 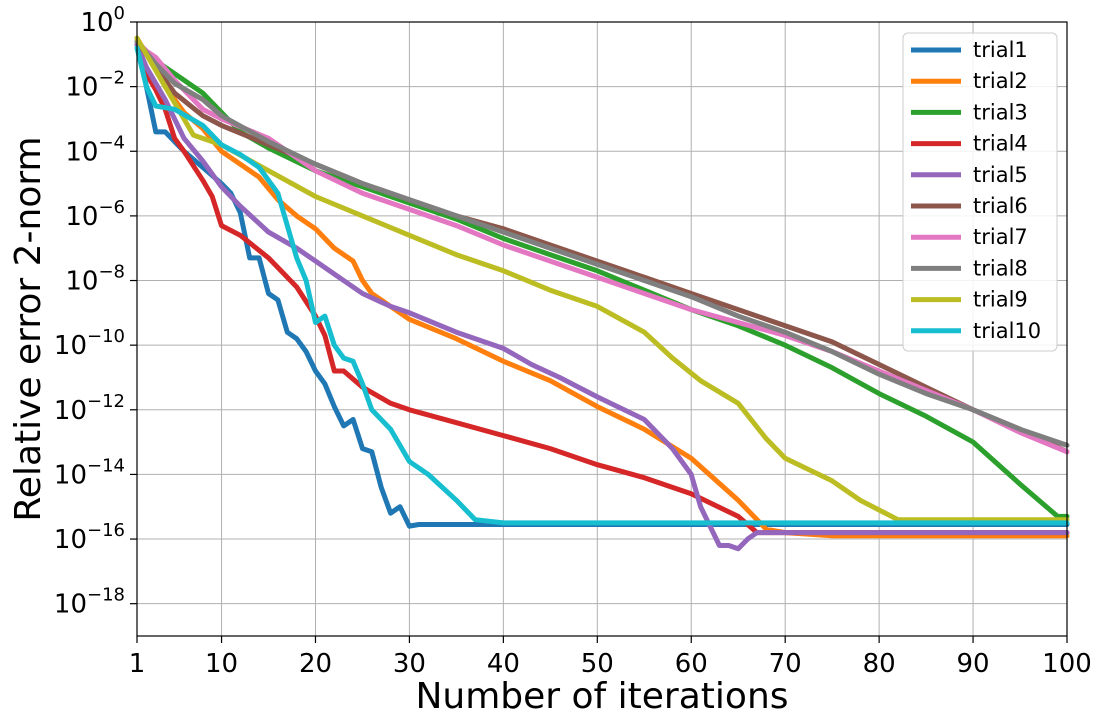 I want to click on x-tick-label: 100, so click(x=1067, y=664).